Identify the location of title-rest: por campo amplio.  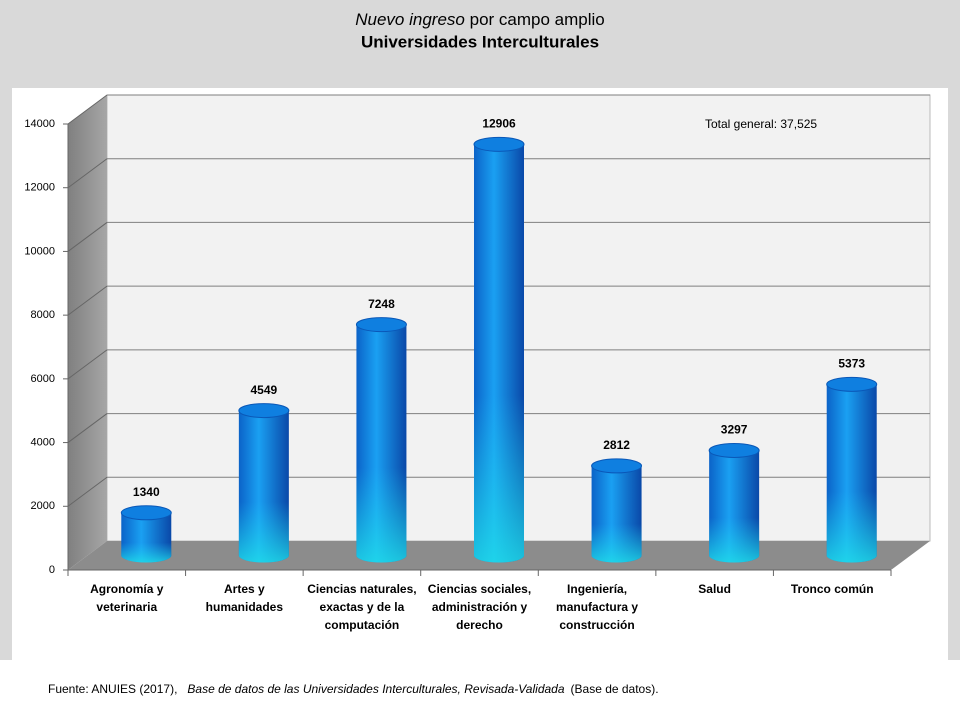
(537, 19).